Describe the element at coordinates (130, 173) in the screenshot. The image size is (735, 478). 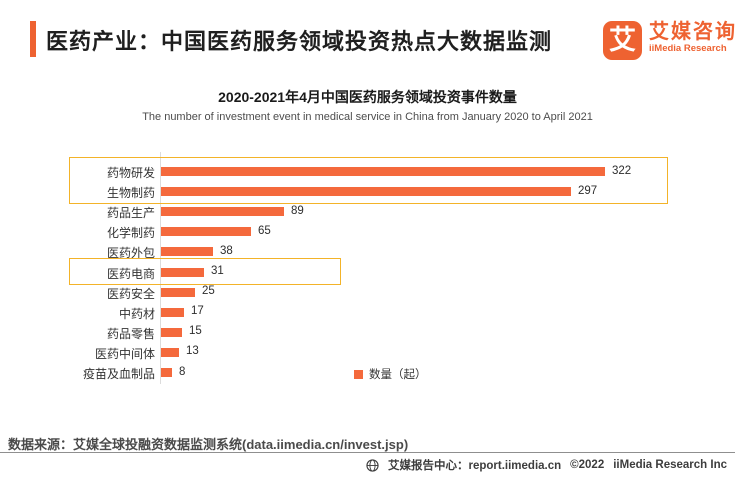
I see `category-label: 药物研发` at that location.